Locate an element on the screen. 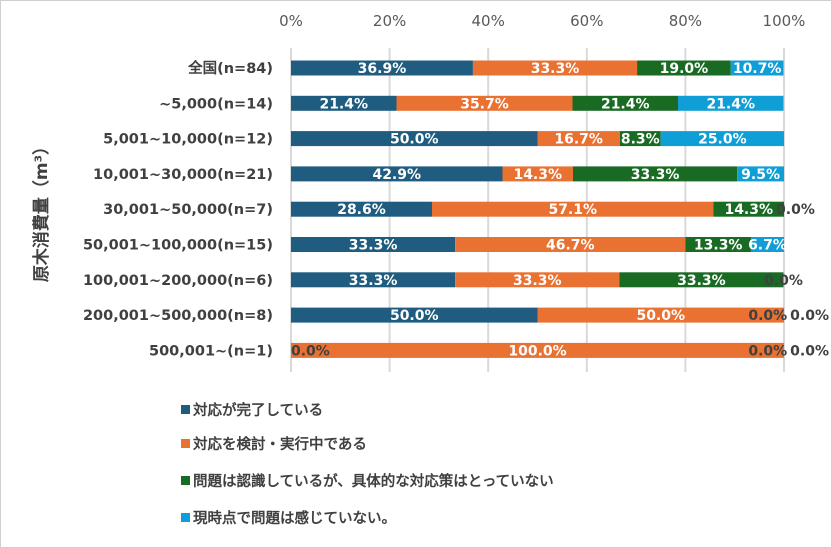 The height and width of the screenshot is (548, 832). category-label: 全国(n=84) is located at coordinates (230, 68).